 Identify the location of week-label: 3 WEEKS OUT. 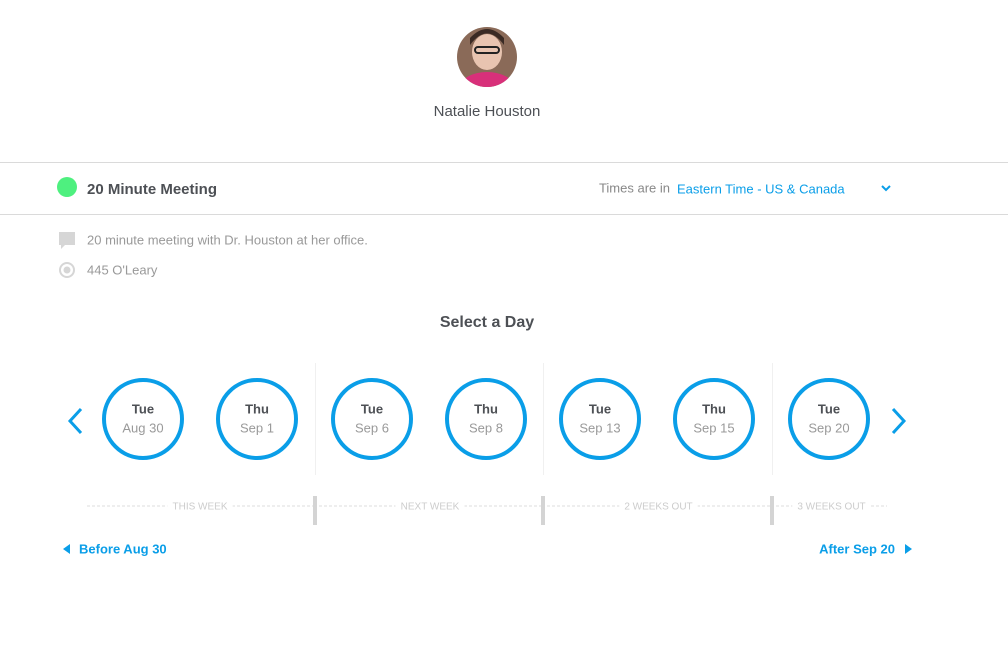
(831, 507).